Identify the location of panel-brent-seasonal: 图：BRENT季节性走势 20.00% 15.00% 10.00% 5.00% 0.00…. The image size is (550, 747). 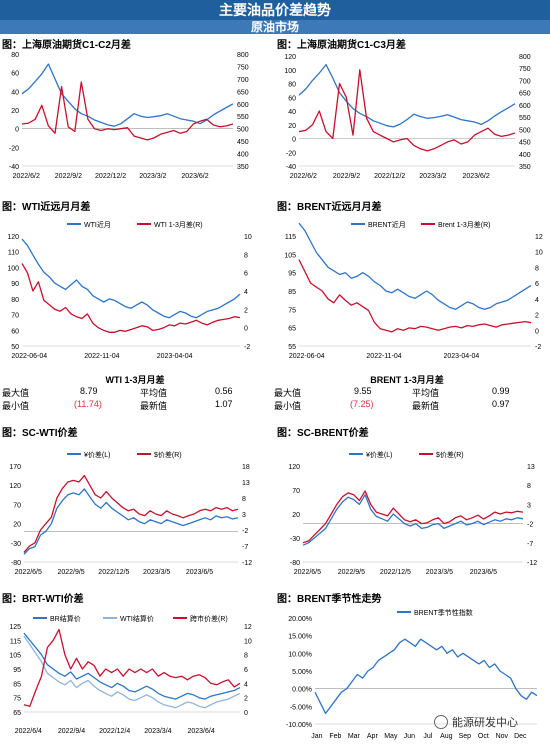
(412, 667).